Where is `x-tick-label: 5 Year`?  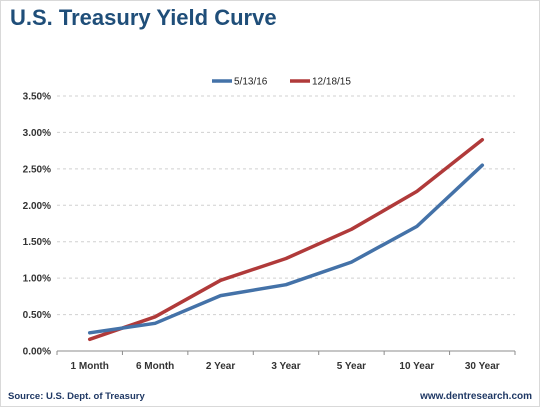
x-tick-label: 5 Year is located at coordinates (351, 366).